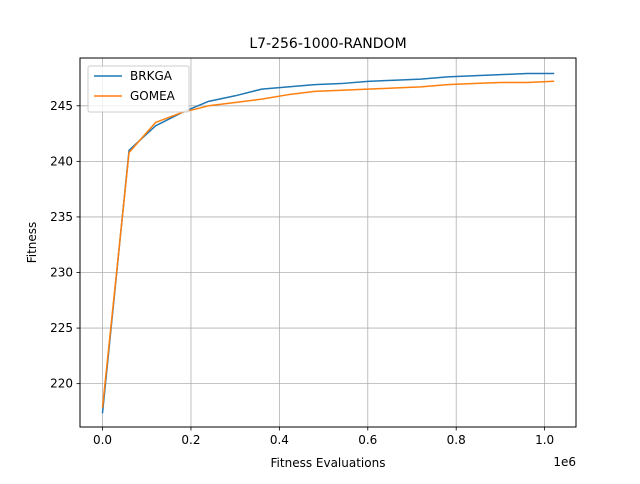 The image size is (640, 484). Describe the element at coordinates (153, 96) in the screenshot. I see `legend-label-gomea: GOMEA` at that location.